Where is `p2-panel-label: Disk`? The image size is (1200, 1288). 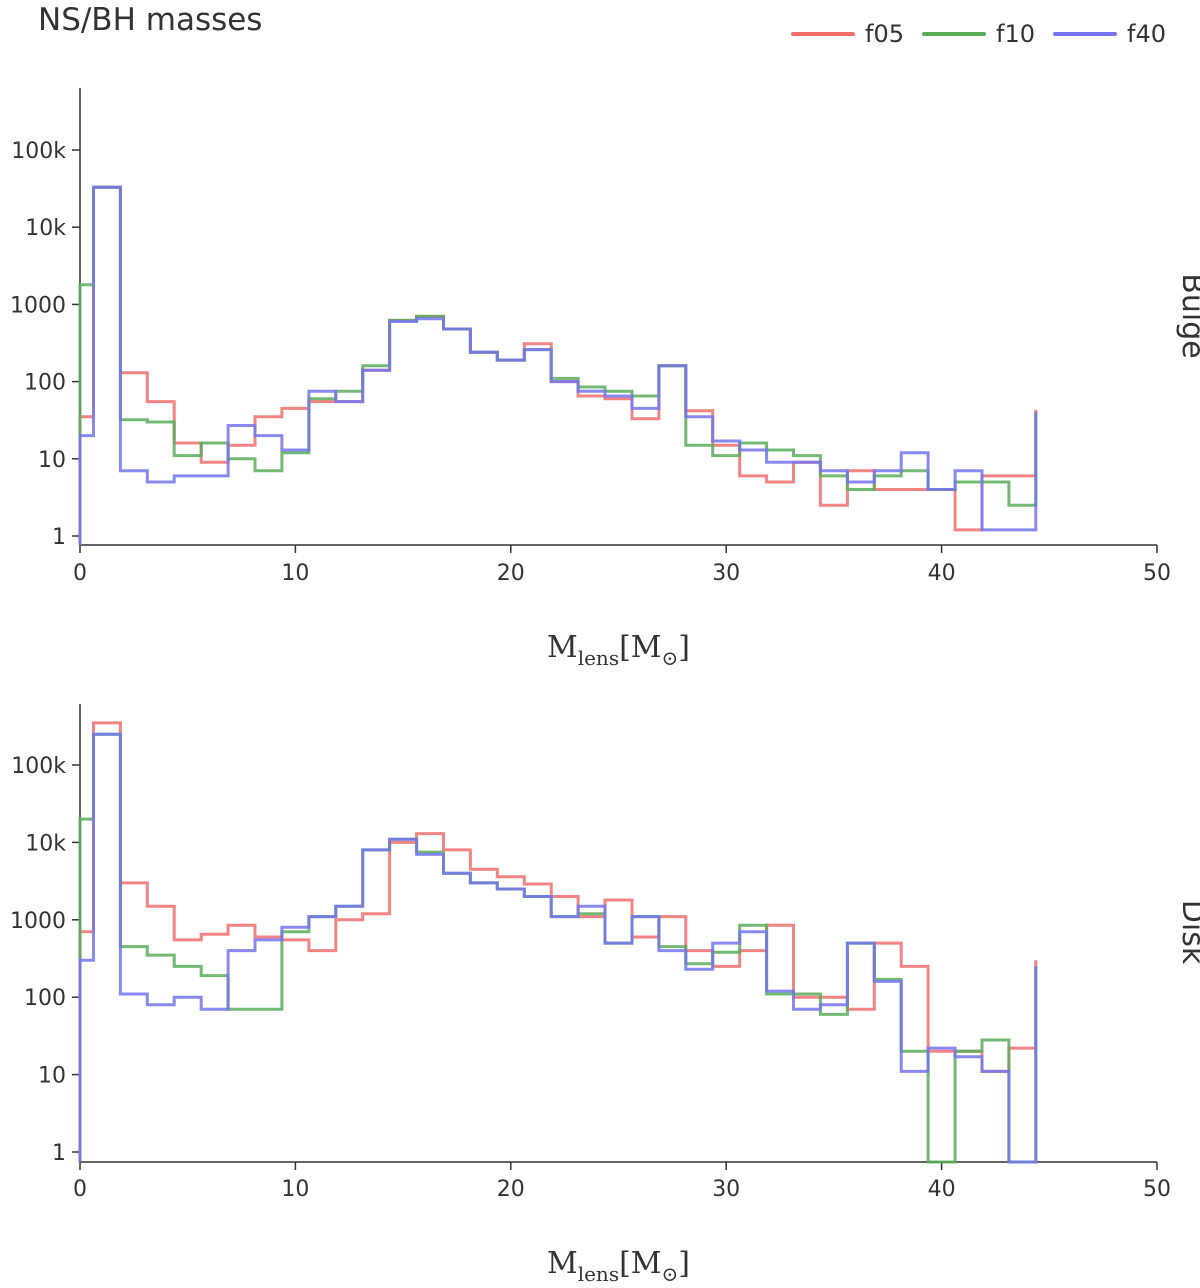
p2-panel-label: Disk is located at coordinates (1187, 932).